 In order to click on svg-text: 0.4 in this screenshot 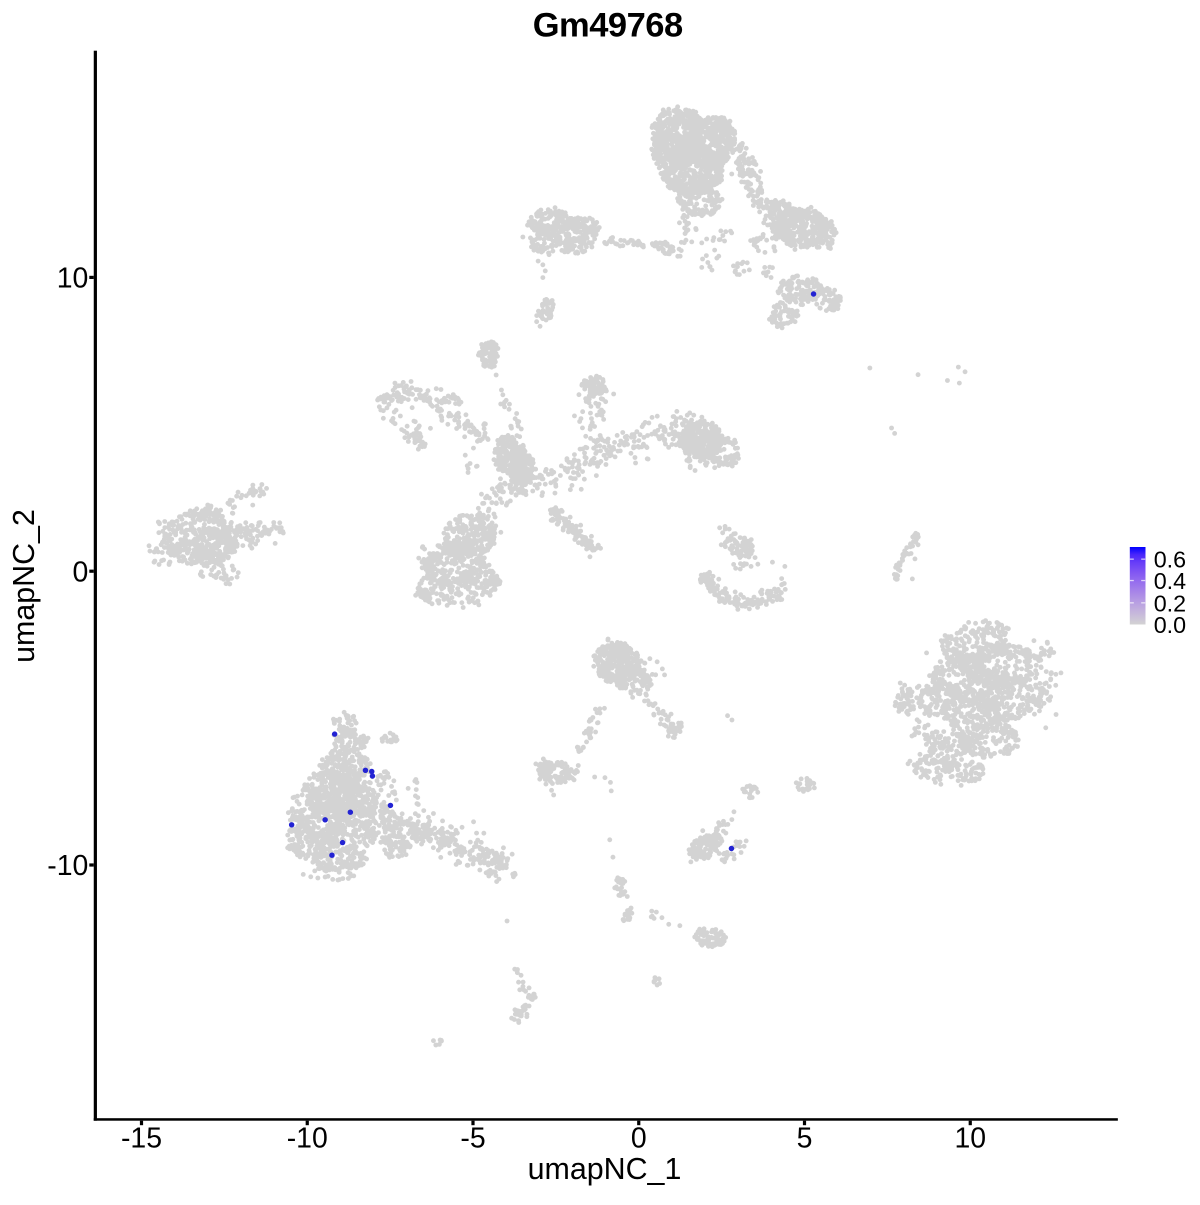, I will do `click(1170, 581)`.